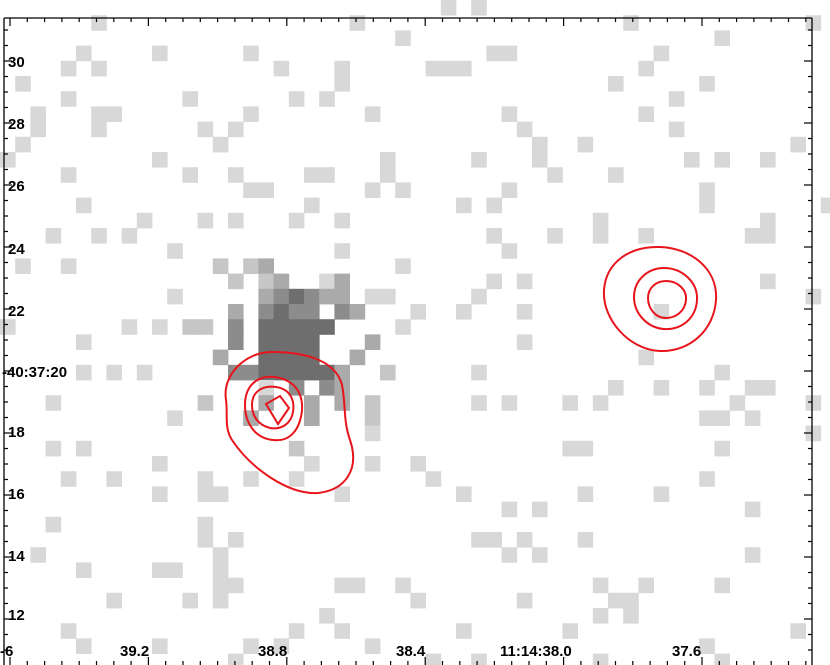 The height and width of the screenshot is (665, 830). I want to click on y-tick-label: 28, so click(16, 124).